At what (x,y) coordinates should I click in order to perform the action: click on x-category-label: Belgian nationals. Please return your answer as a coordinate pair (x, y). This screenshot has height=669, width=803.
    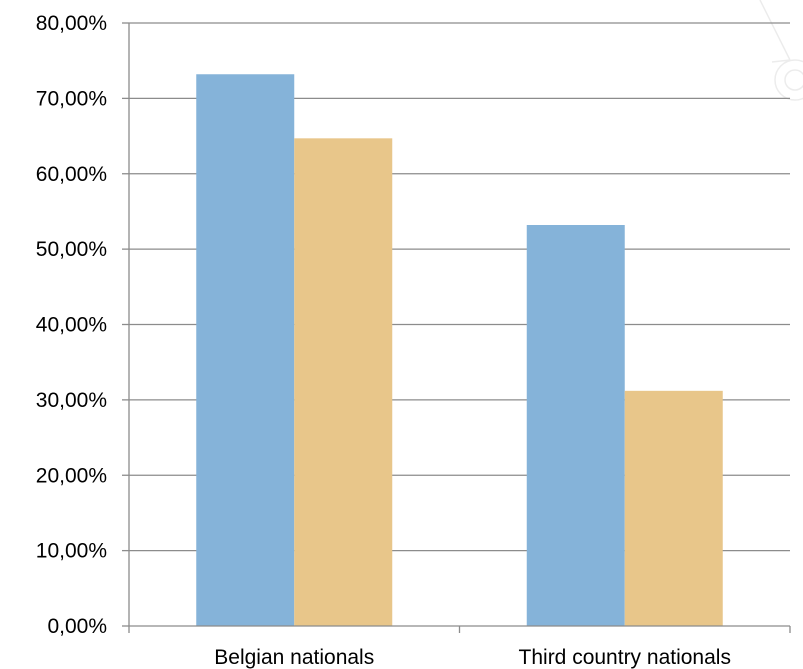
    Looking at the image, I should click on (294, 657).